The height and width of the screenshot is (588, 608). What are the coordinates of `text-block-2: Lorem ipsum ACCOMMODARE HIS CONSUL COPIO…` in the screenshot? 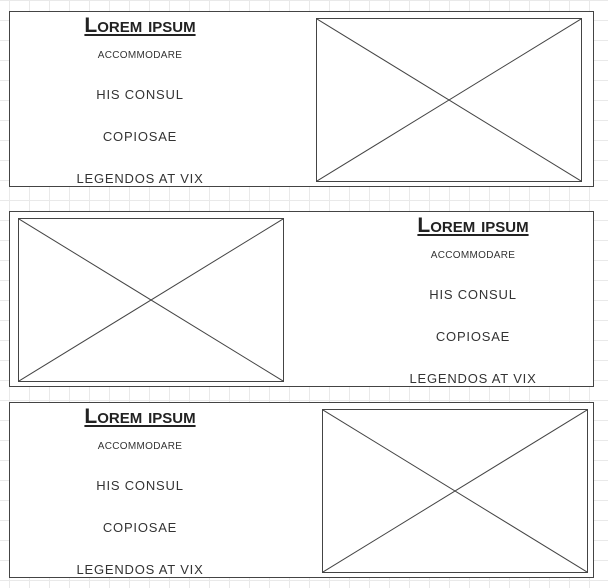 It's located at (473, 299).